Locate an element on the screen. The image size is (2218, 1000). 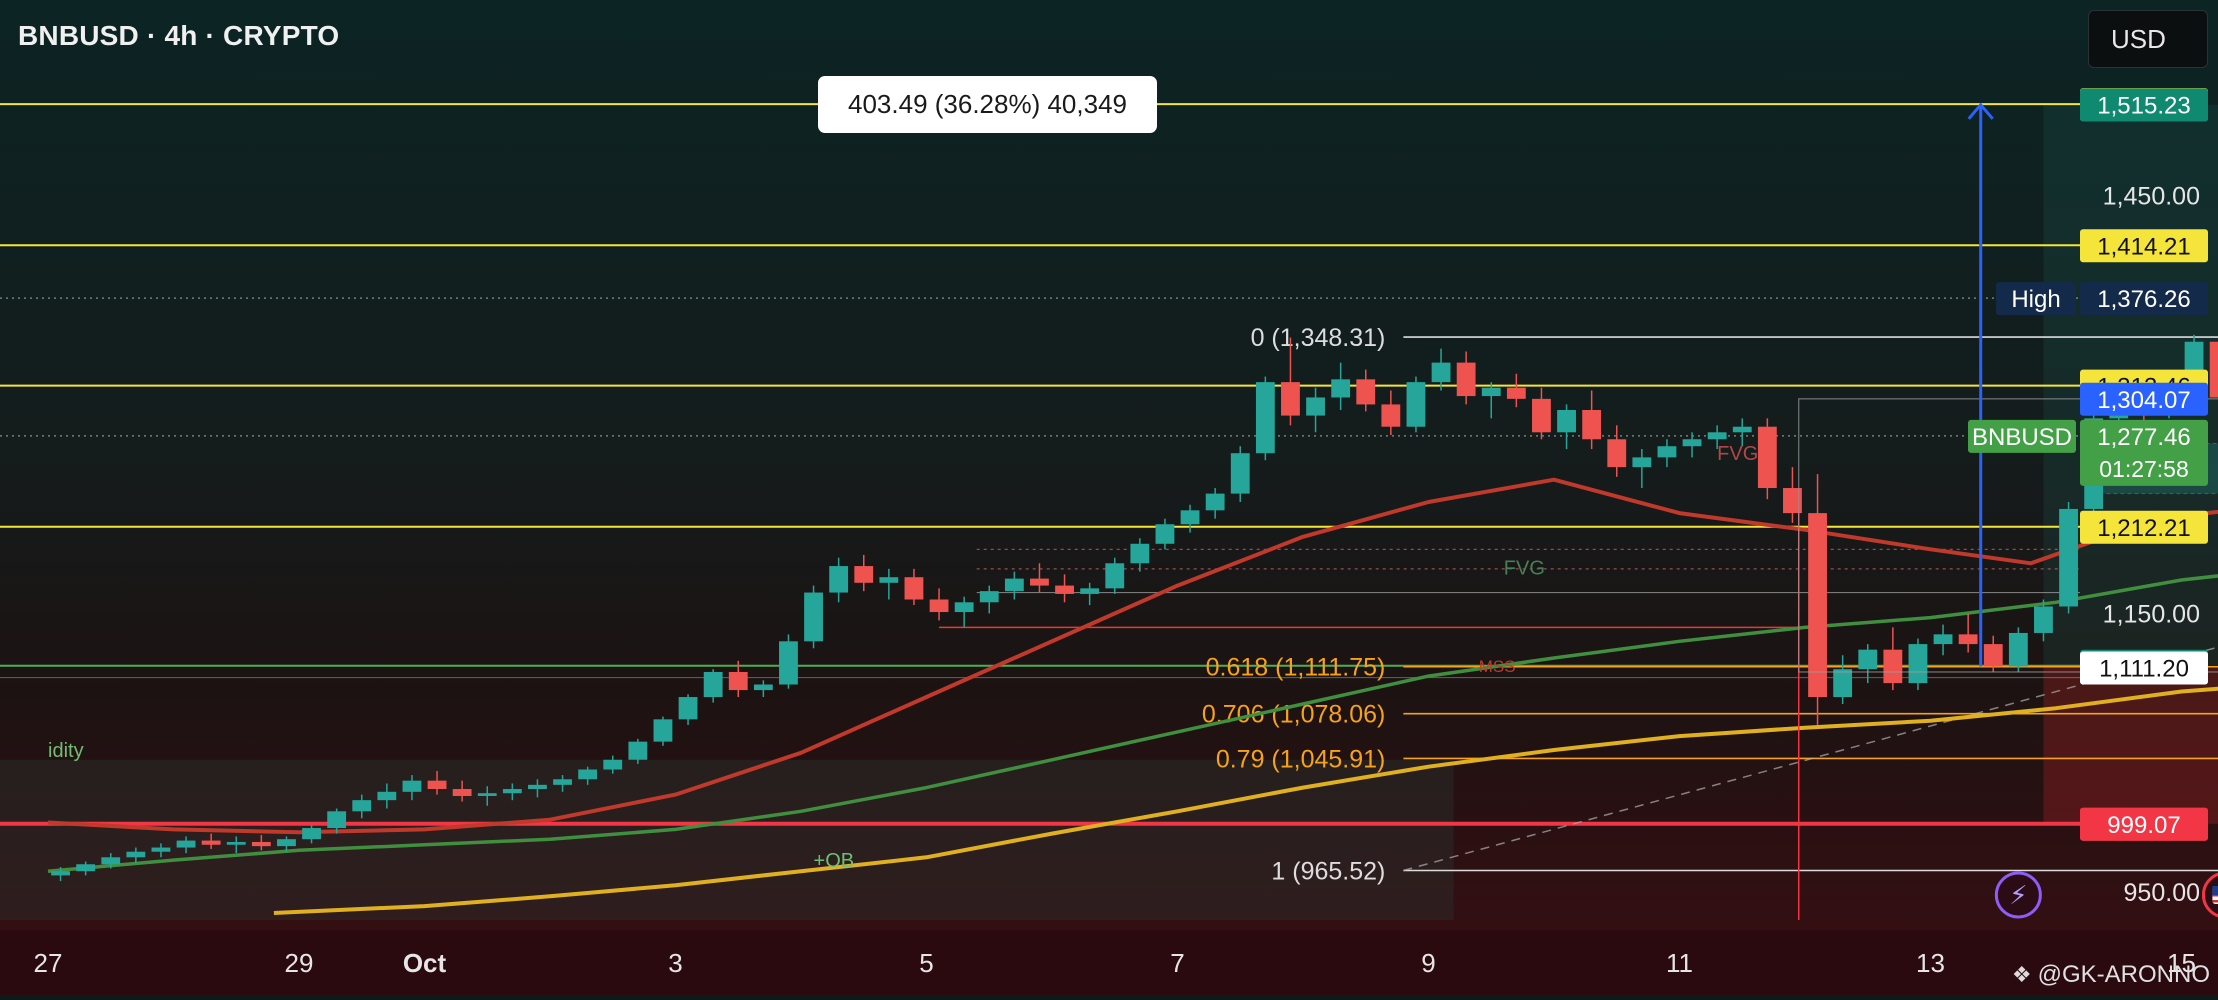
fib-label-0: 0 (1,348.31) is located at coordinates (1318, 338).